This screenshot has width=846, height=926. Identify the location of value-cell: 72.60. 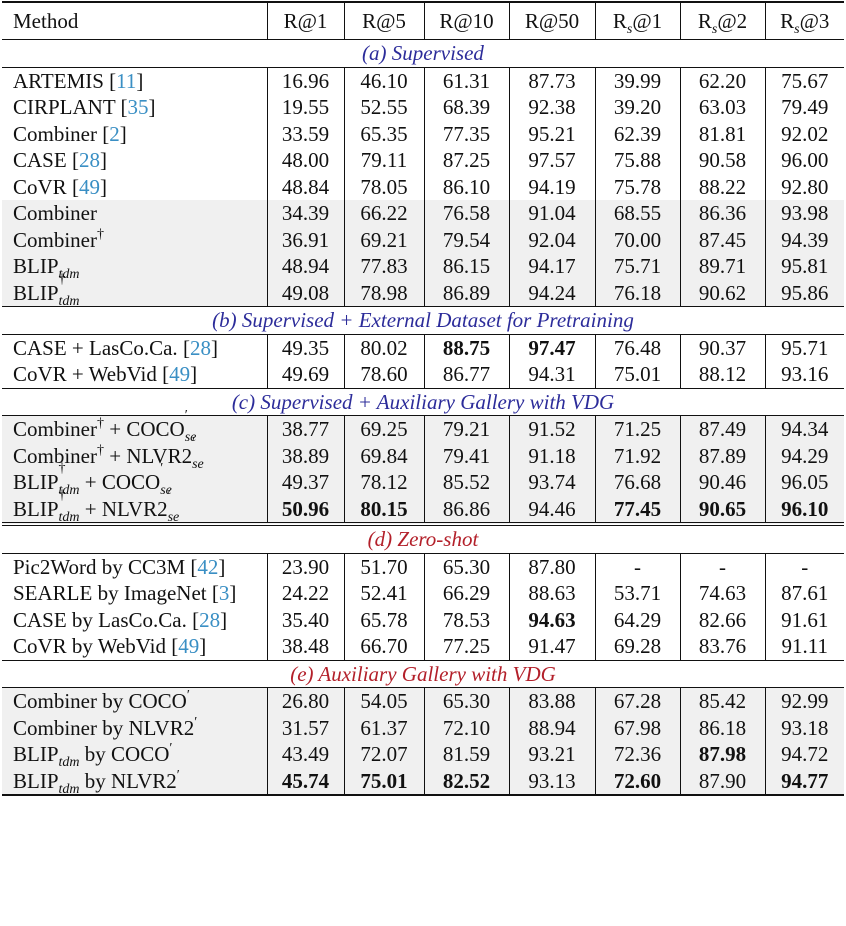
(637, 781).